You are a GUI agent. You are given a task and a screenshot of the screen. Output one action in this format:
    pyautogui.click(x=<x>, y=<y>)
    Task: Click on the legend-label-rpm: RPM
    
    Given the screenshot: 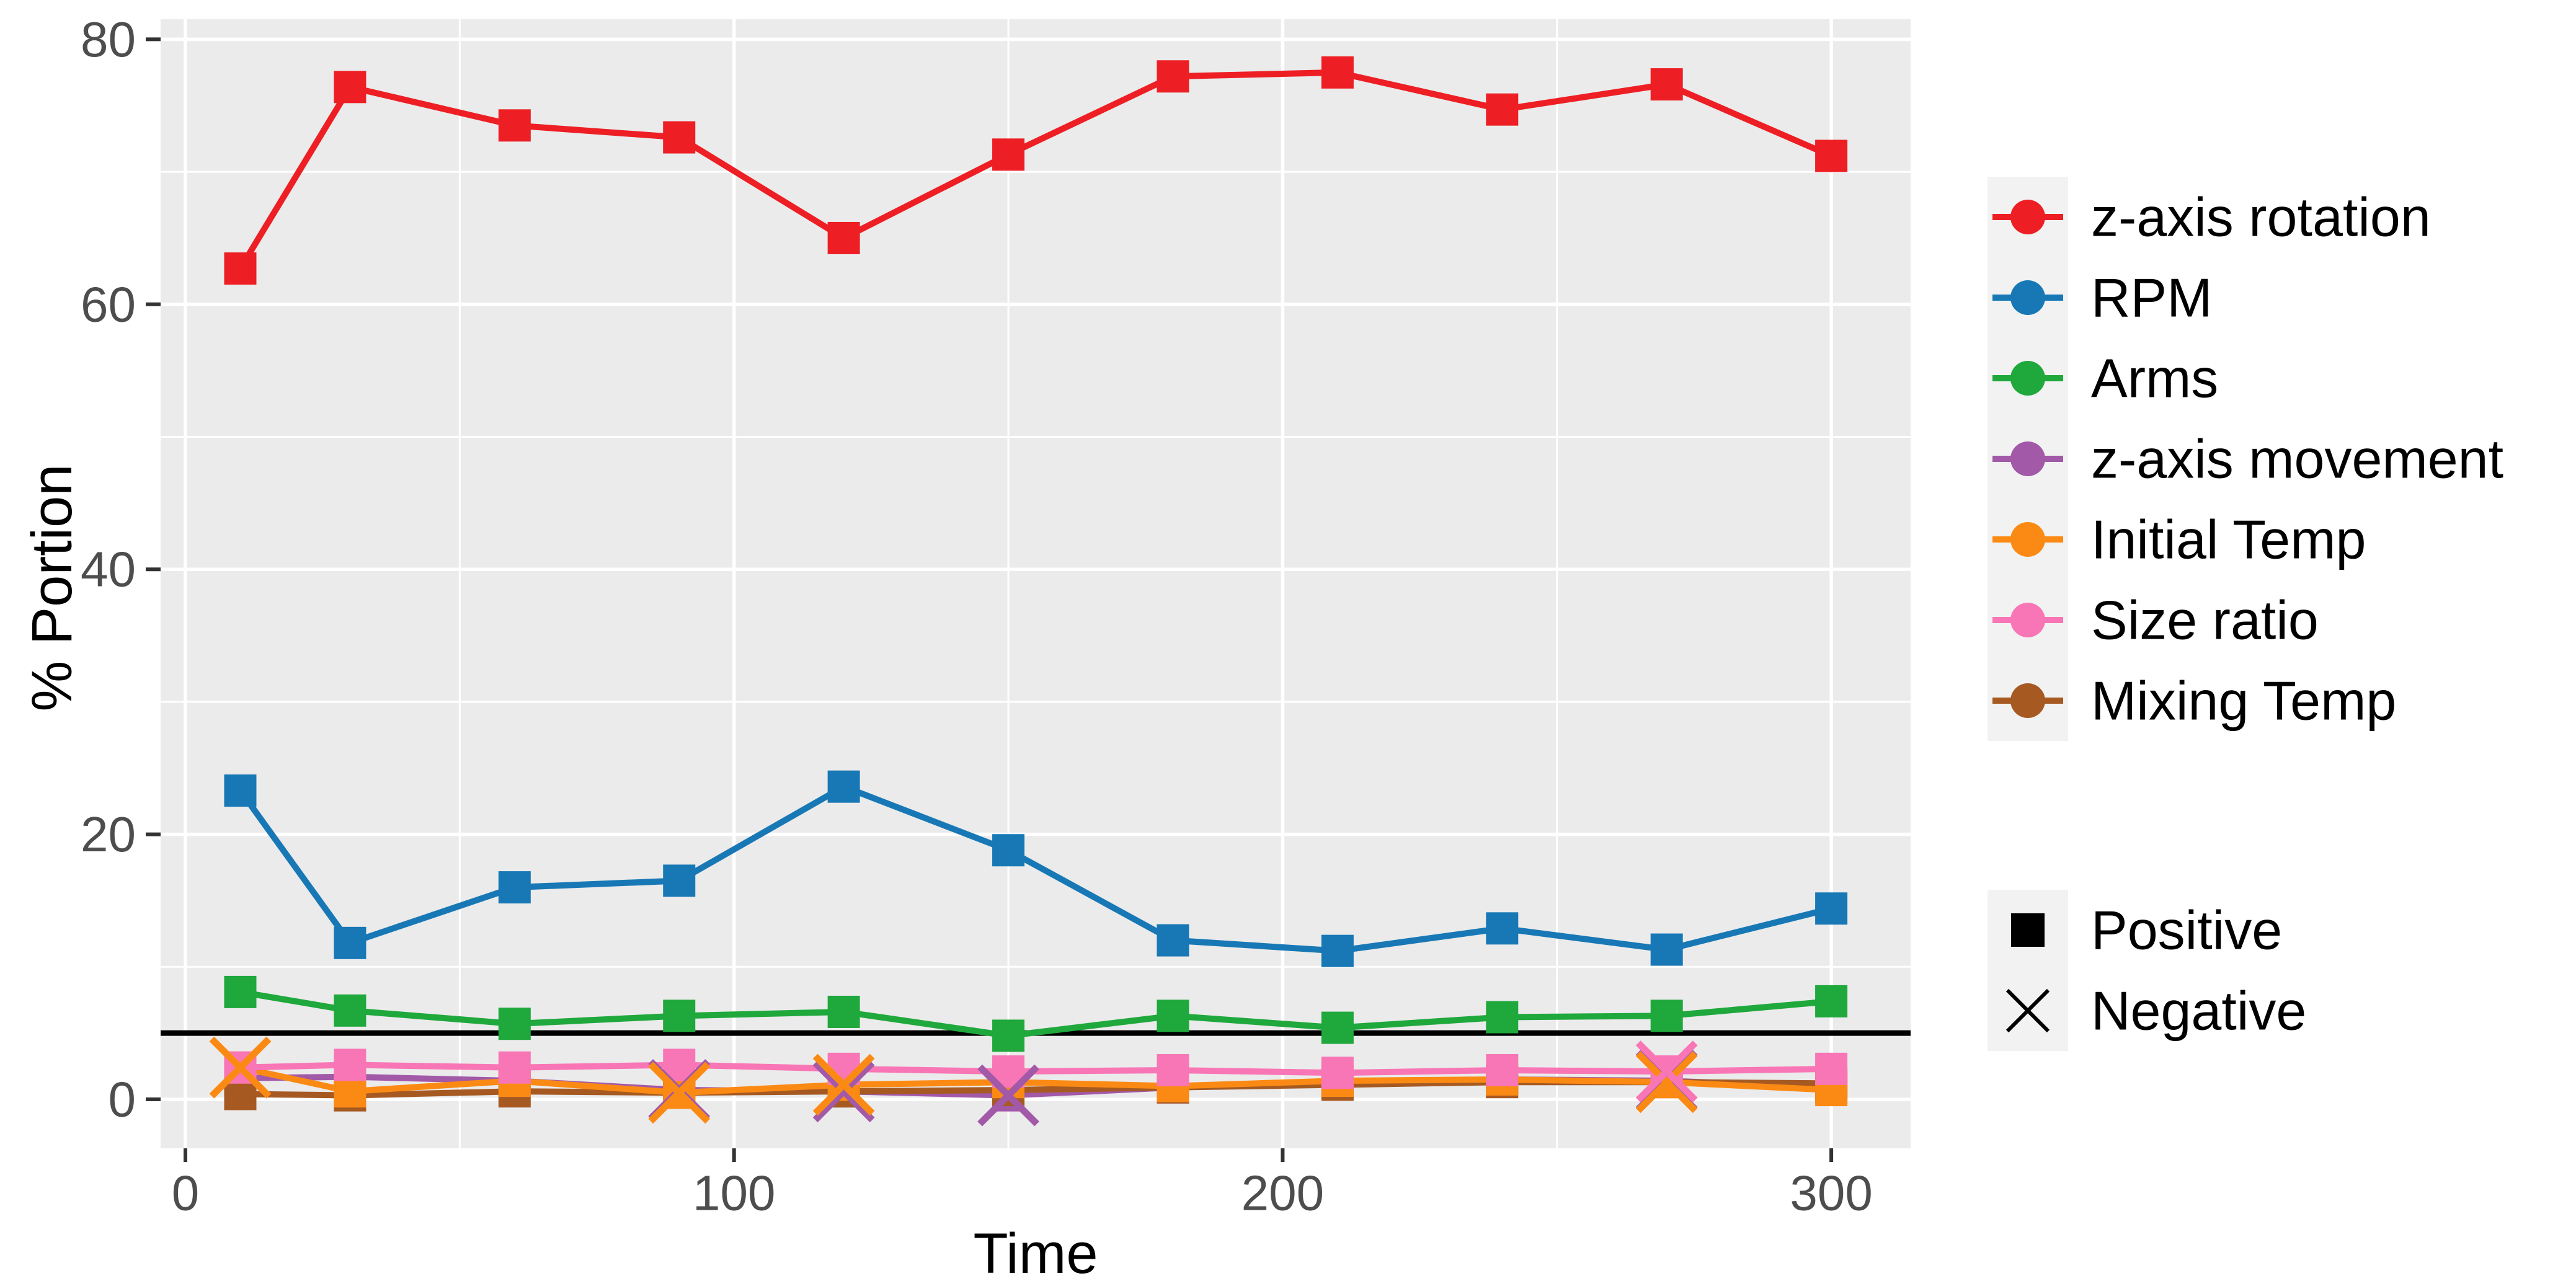 What is the action you would take?
    pyautogui.click(x=2152, y=298)
    